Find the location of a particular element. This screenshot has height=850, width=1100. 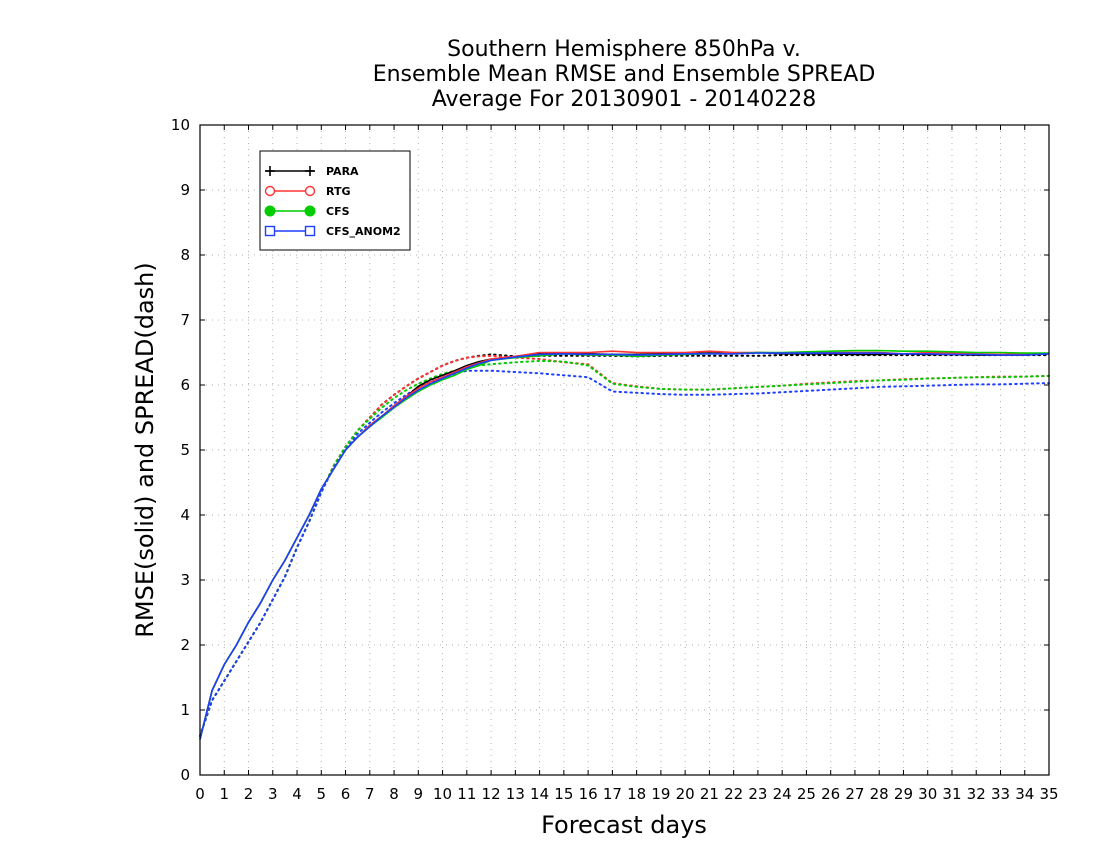

legend-label-para: PARA is located at coordinates (342, 171).